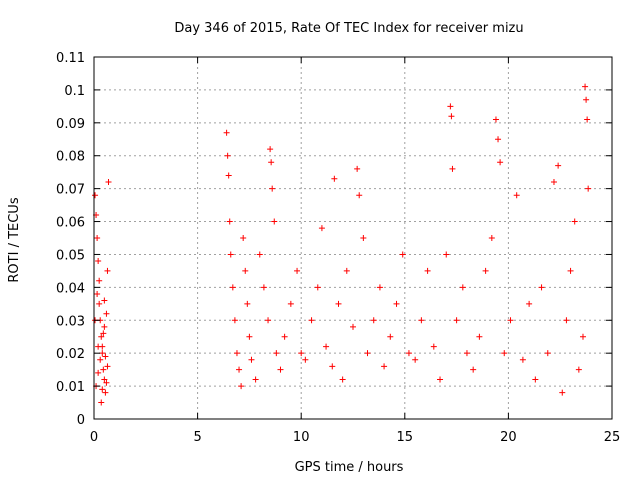 This screenshot has width=640, height=480. Describe the element at coordinates (301, 437) in the screenshot. I see `x-tick-label: 10` at that location.